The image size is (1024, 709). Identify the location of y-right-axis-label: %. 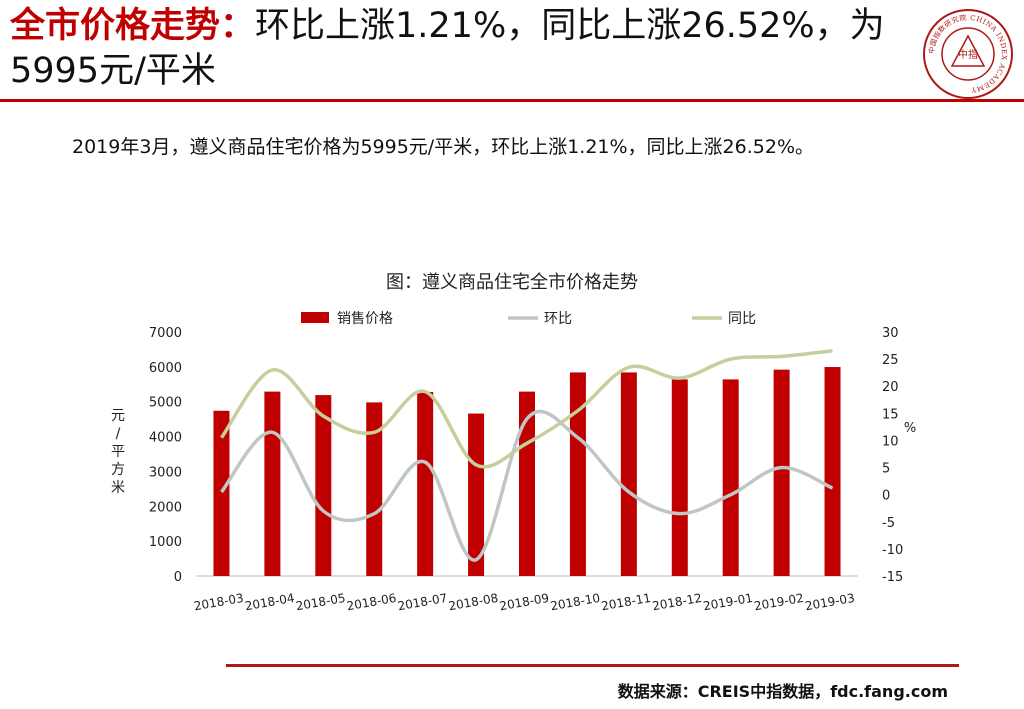
(910, 428).